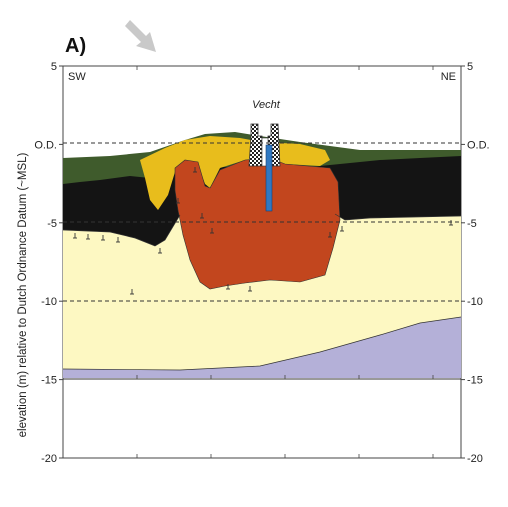 The width and height of the screenshot is (508, 507). Describe the element at coordinates (478, 145) in the screenshot. I see `y-tick-label-right: O.D.` at that location.